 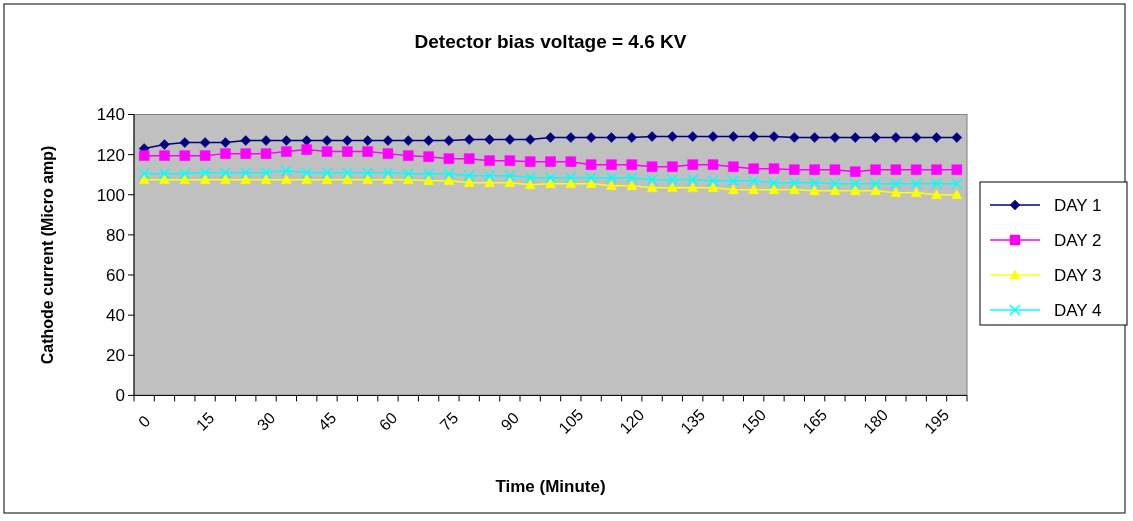 What do you see at coordinates (1078, 275) in the screenshot?
I see `legend-label: DAY 3` at bounding box center [1078, 275].